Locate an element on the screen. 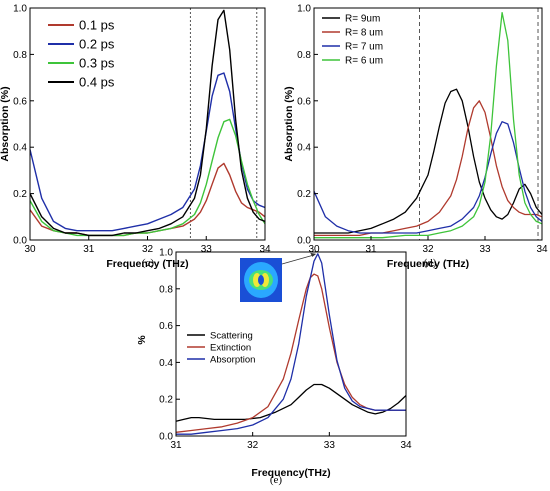 This screenshot has height=491, width=550. legend-label: R= 6 um is located at coordinates (364, 61).